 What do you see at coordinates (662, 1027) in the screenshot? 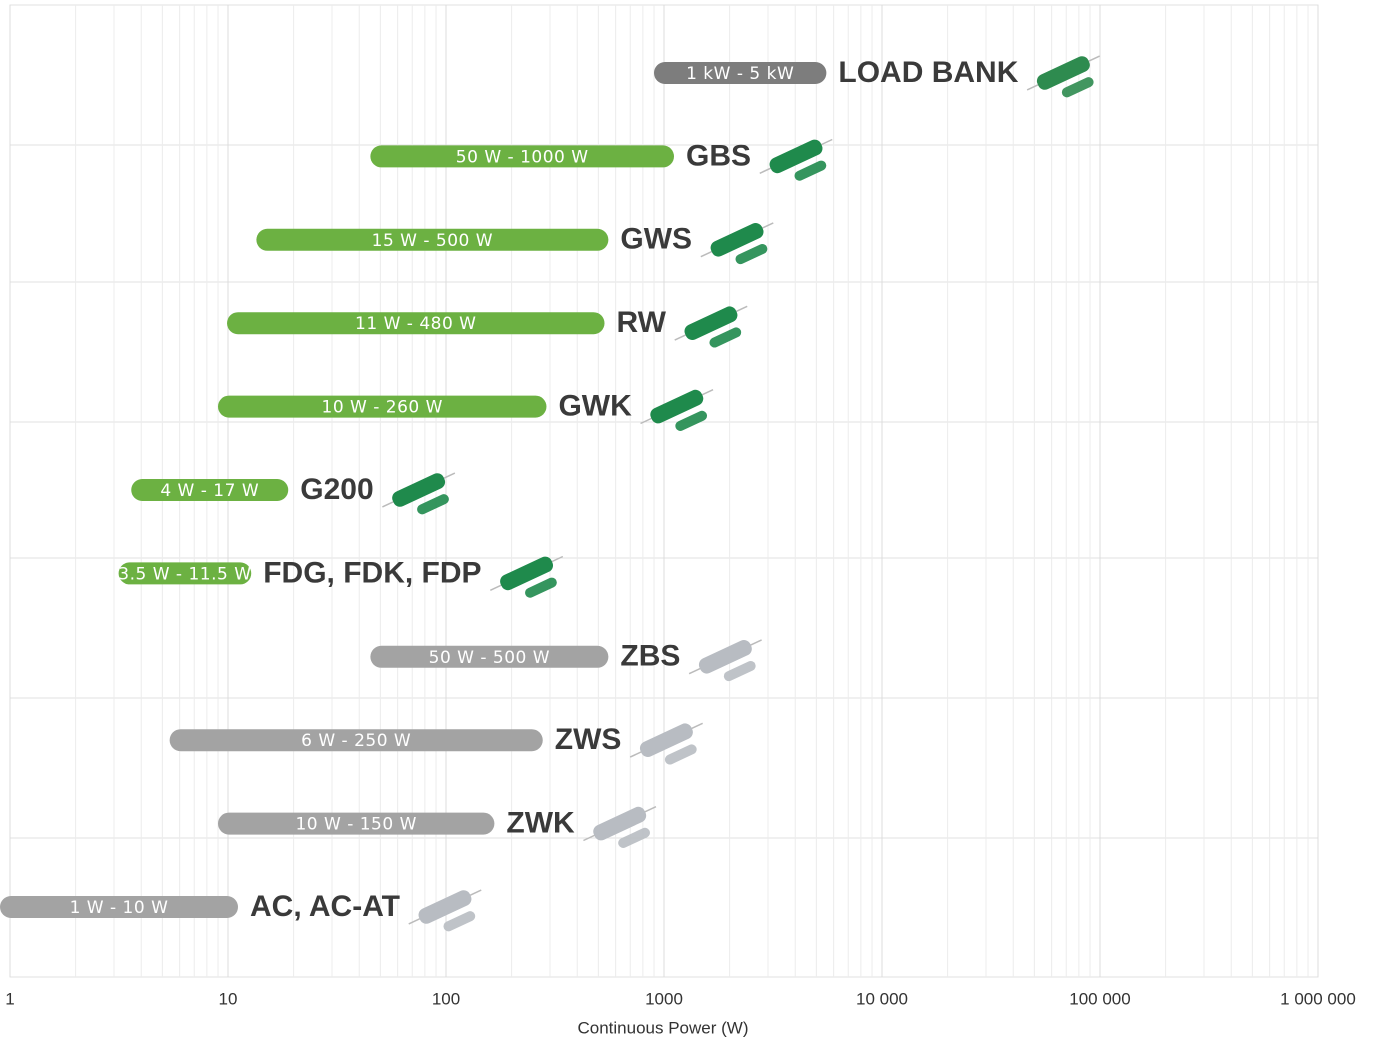
I see `x-axis-label: Continuous Power (W)` at bounding box center [662, 1027].